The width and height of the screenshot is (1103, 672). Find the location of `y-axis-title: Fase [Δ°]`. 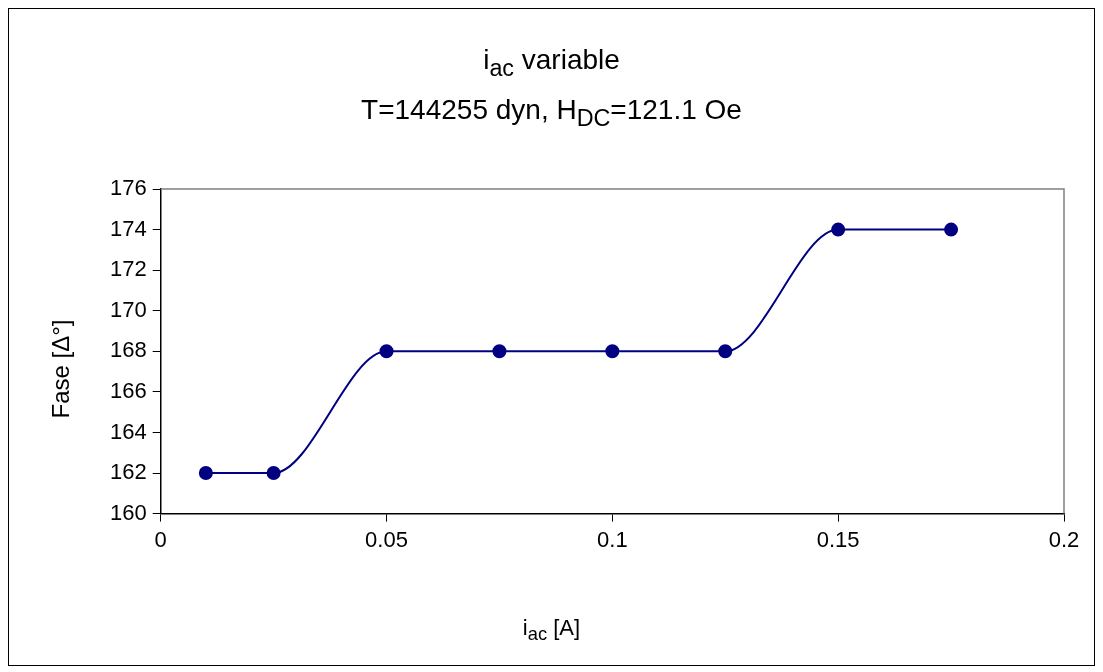

y-axis-title: Fase [Δ°] is located at coordinates (61, 369).